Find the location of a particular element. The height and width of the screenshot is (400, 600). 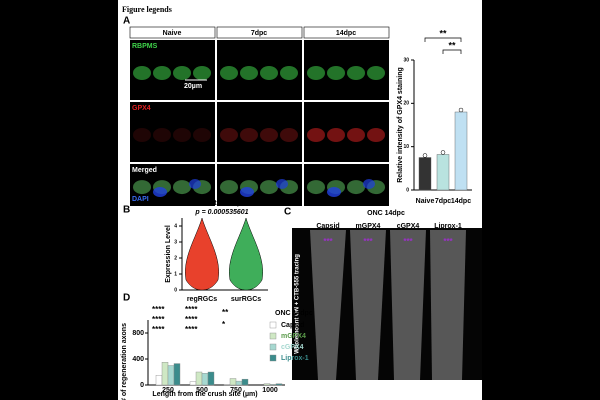

y-tick-label: 20 is located at coordinates (406, 104).